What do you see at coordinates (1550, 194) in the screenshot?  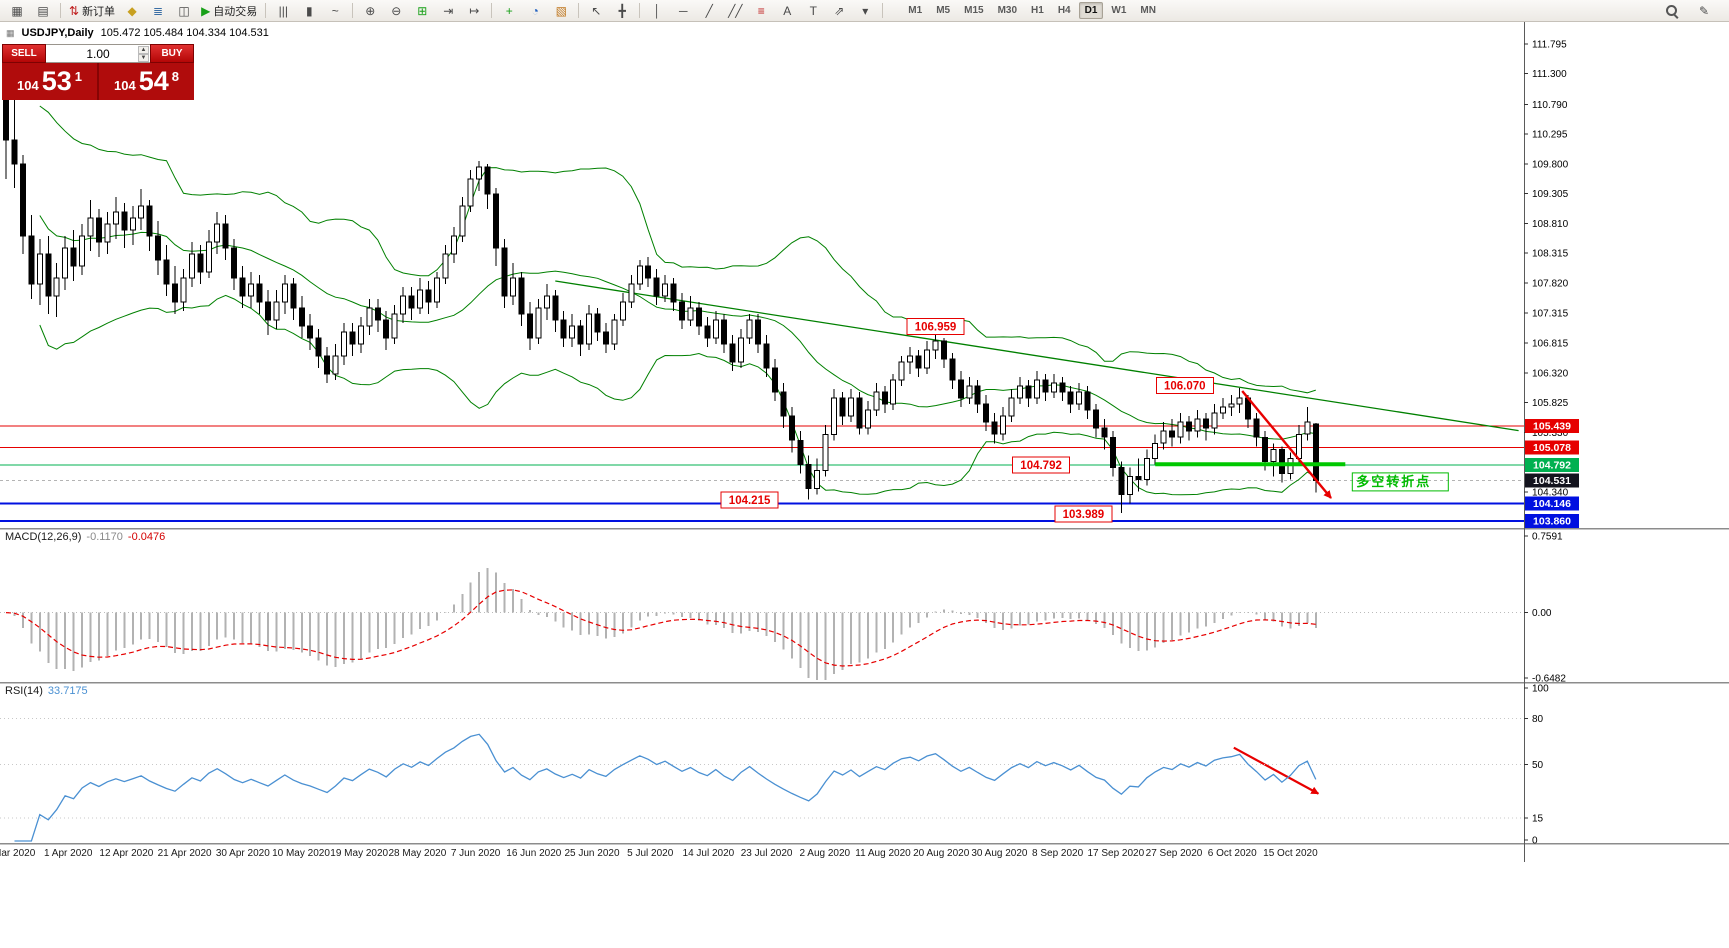 I see `svg-text: 109.305` at bounding box center [1550, 194].